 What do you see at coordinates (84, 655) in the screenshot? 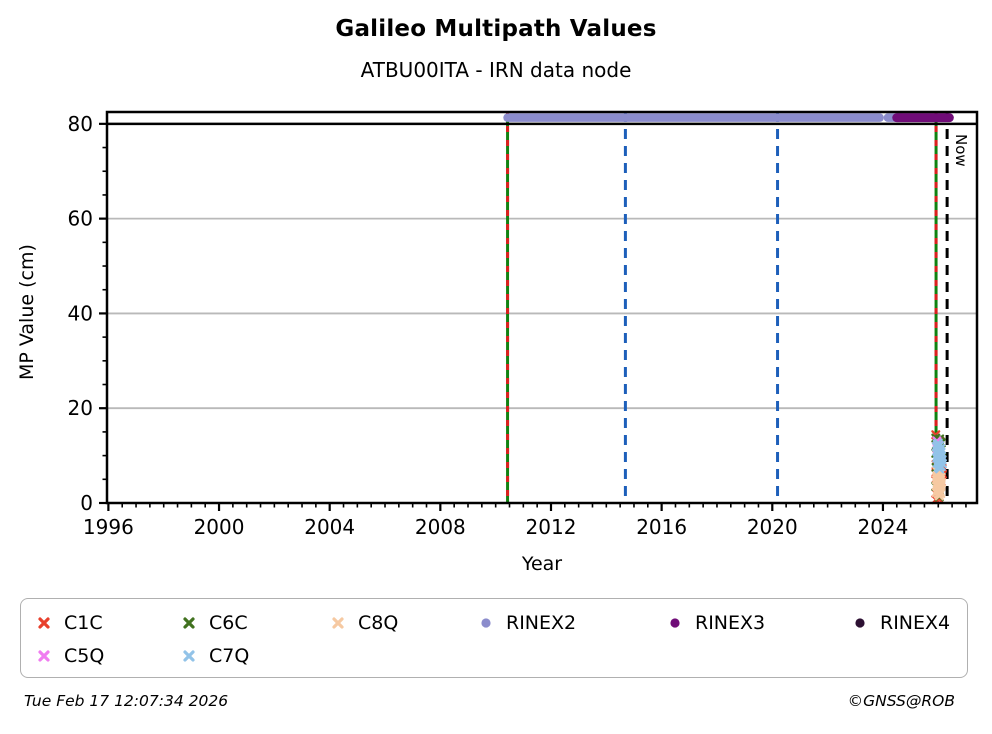
I see `legend-label: C5Q` at bounding box center [84, 655].